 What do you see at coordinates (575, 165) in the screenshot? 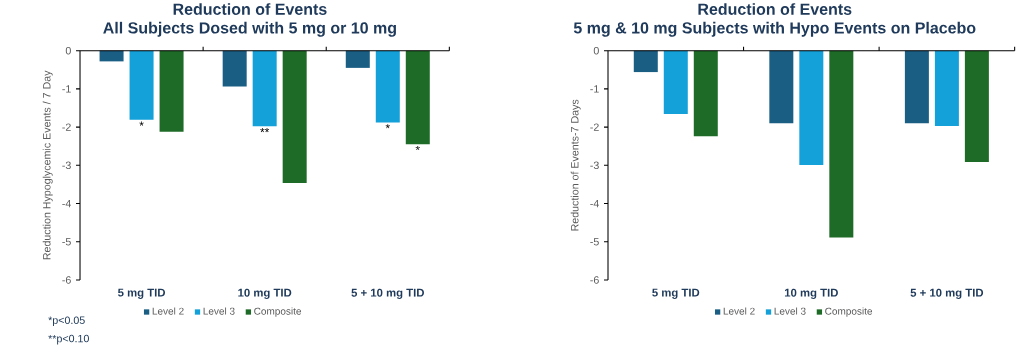
I see `y-axis-title: Reduction of Events-7 Days` at bounding box center [575, 165].